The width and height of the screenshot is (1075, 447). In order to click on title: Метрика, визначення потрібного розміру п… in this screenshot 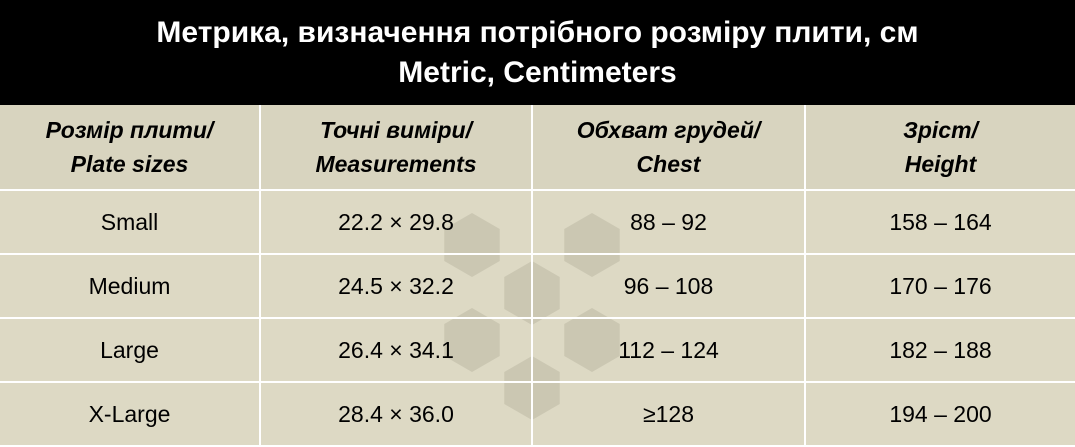, I will do `click(537, 32)`.